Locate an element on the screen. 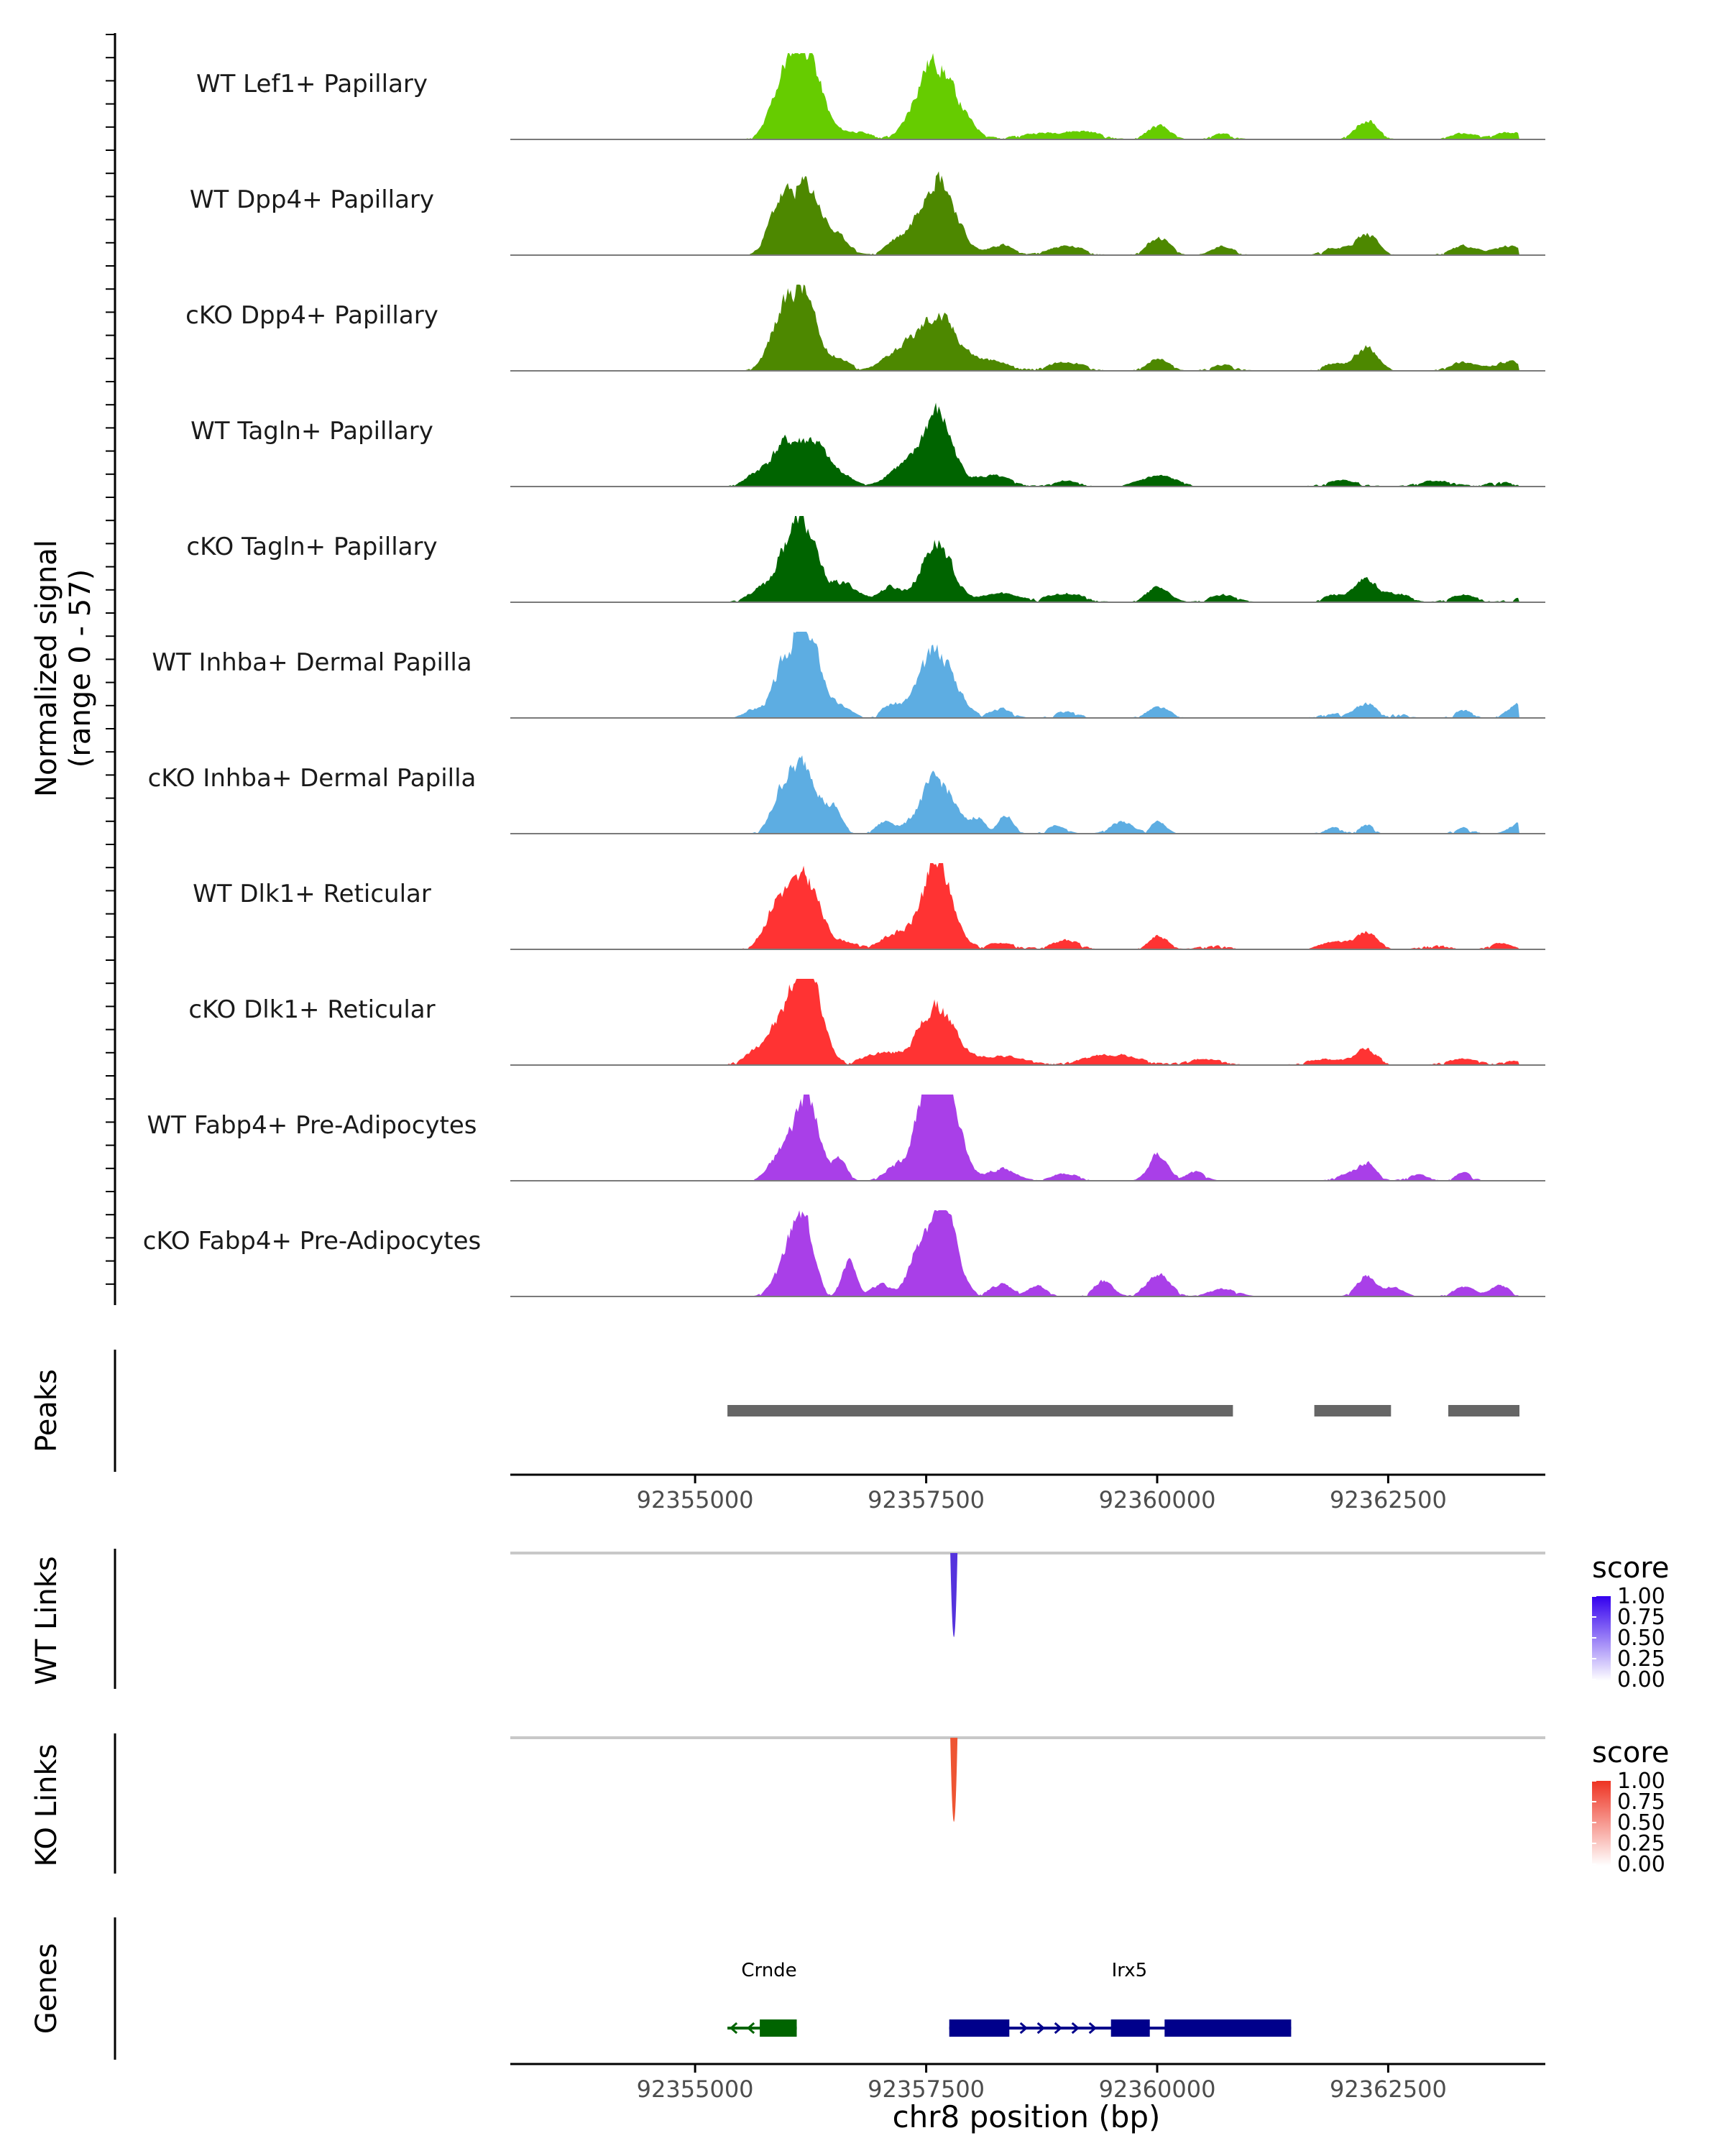  peaks-track-label: Peaks is located at coordinates (46, 1410).